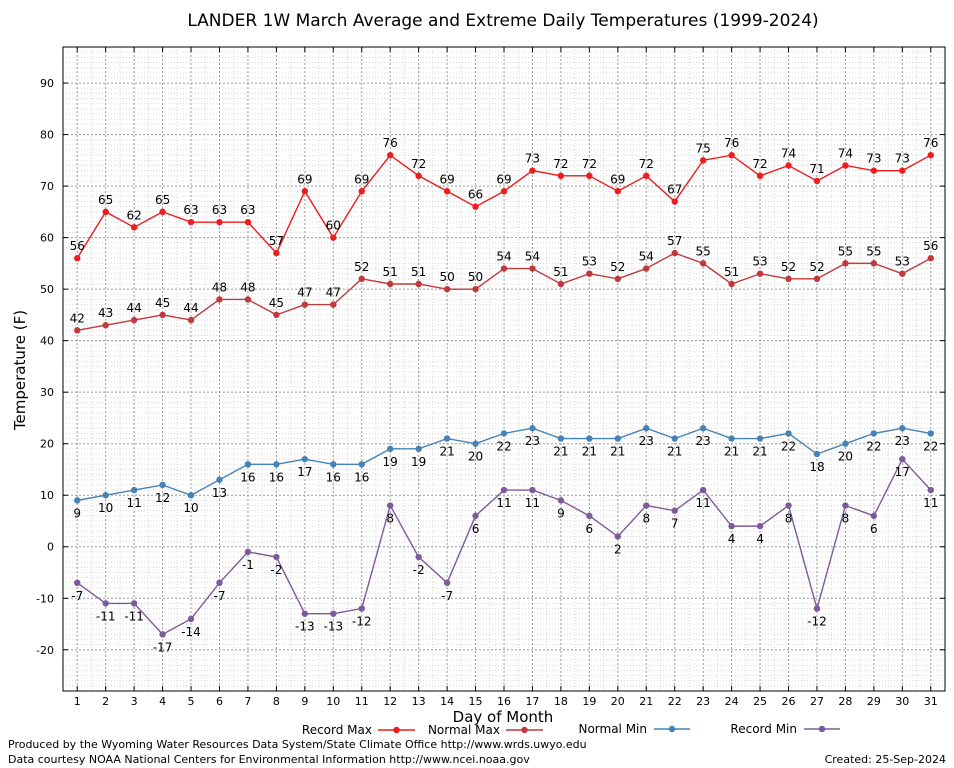  I want to click on x-axis-label: Day of Month, so click(503, 717).